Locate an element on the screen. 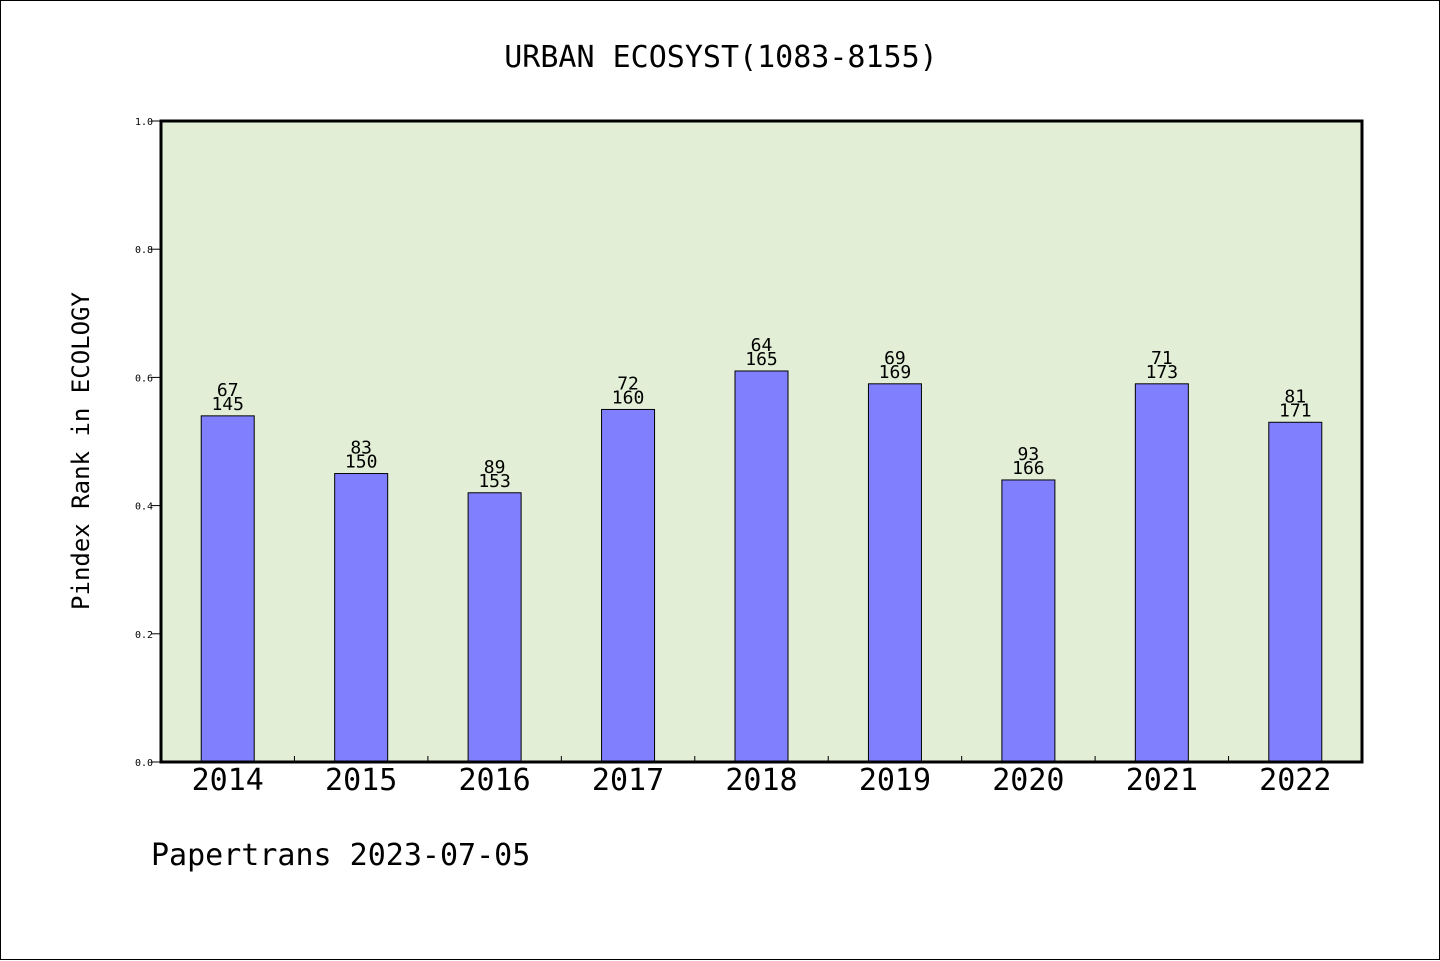 This screenshot has height=961, width=1440. x-tick-label: 2015 is located at coordinates (361, 780).